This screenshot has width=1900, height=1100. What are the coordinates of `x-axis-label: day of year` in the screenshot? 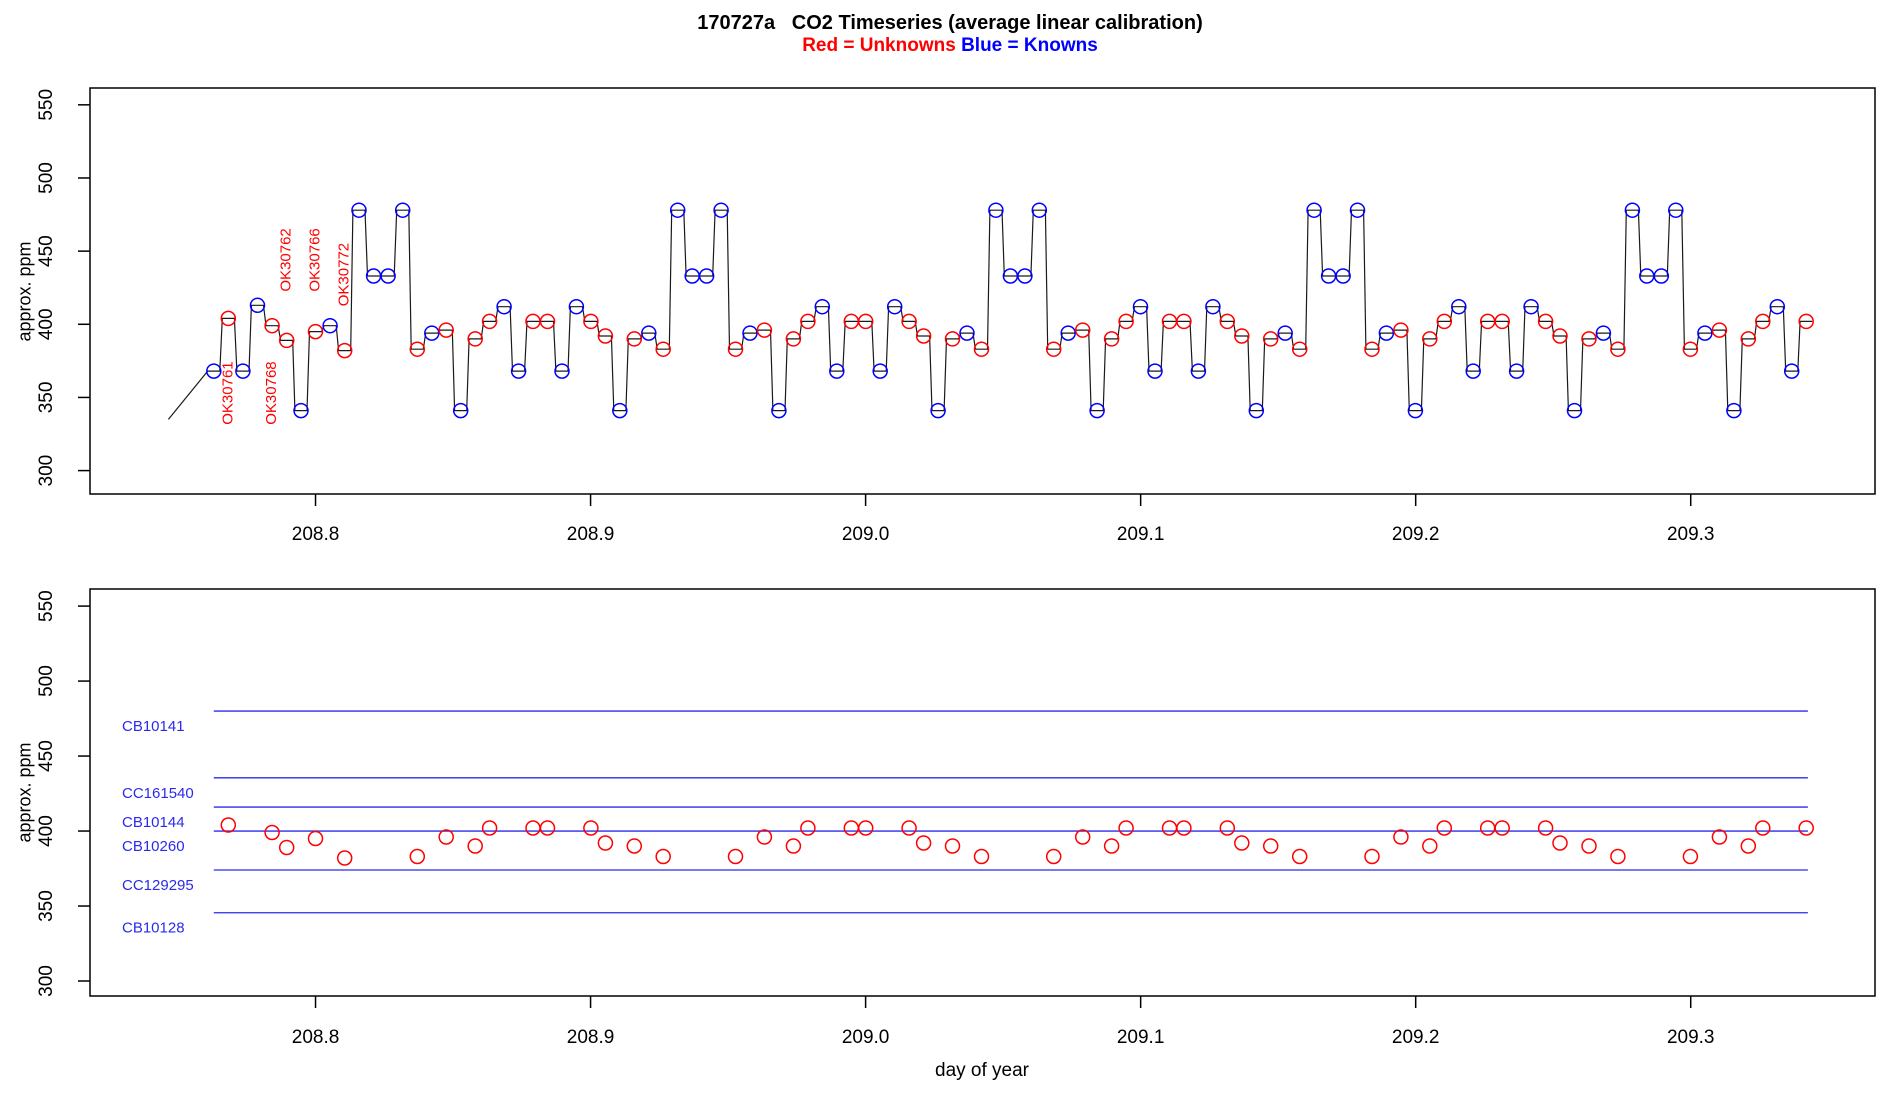 It's located at (982, 1070).